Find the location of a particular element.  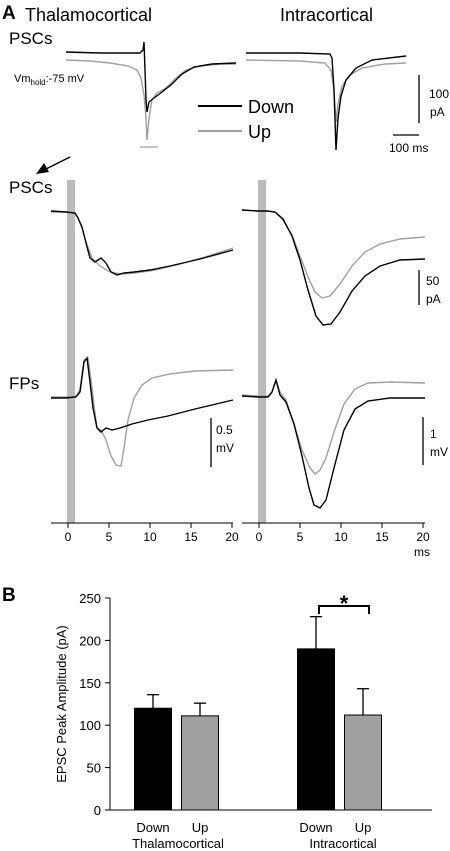

scale-top-amp: 100 is located at coordinates (439, 94).